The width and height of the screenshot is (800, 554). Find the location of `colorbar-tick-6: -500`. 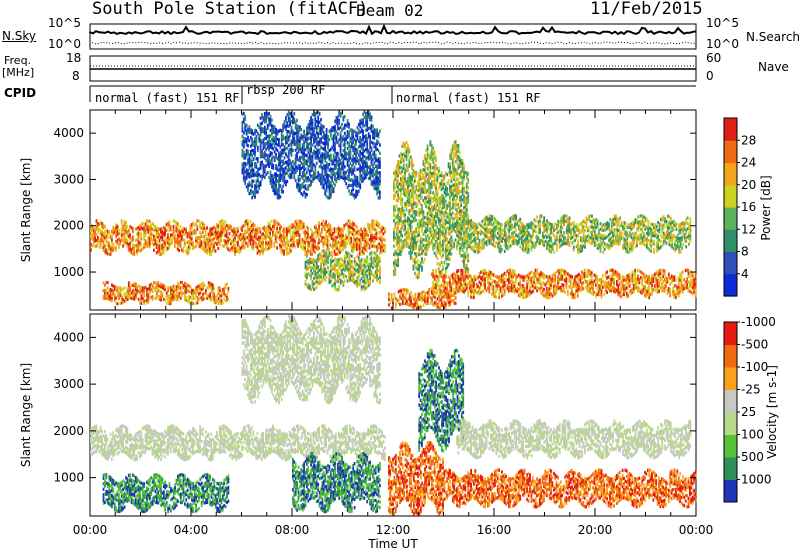

colorbar-tick-6: -500 is located at coordinates (754, 345).